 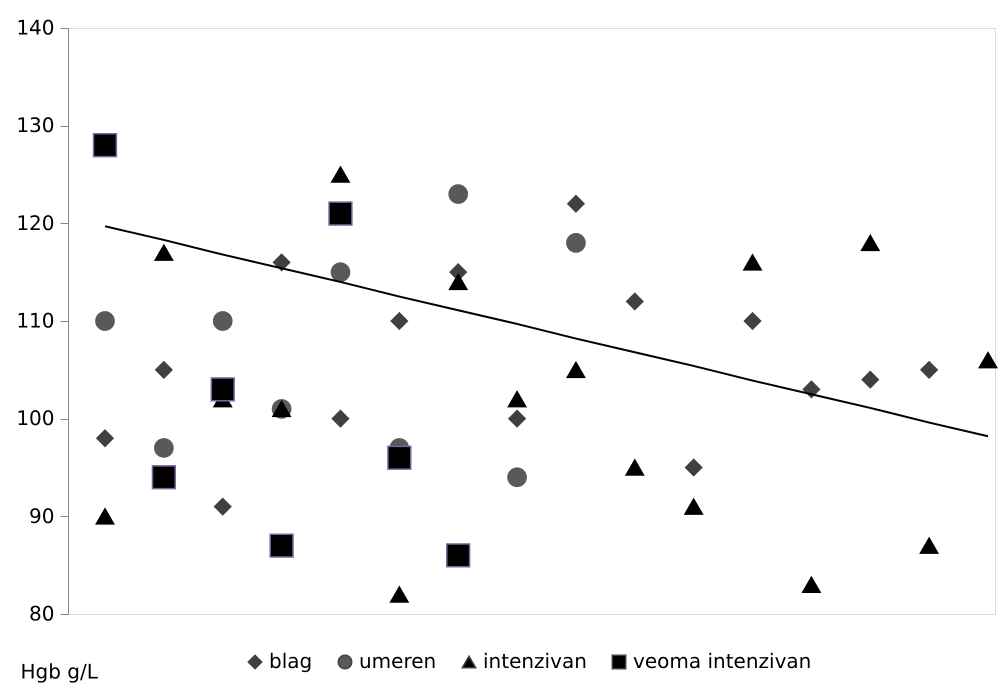 What do you see at coordinates (35, 28) in the screenshot?
I see `y-tick-label: 140` at bounding box center [35, 28].